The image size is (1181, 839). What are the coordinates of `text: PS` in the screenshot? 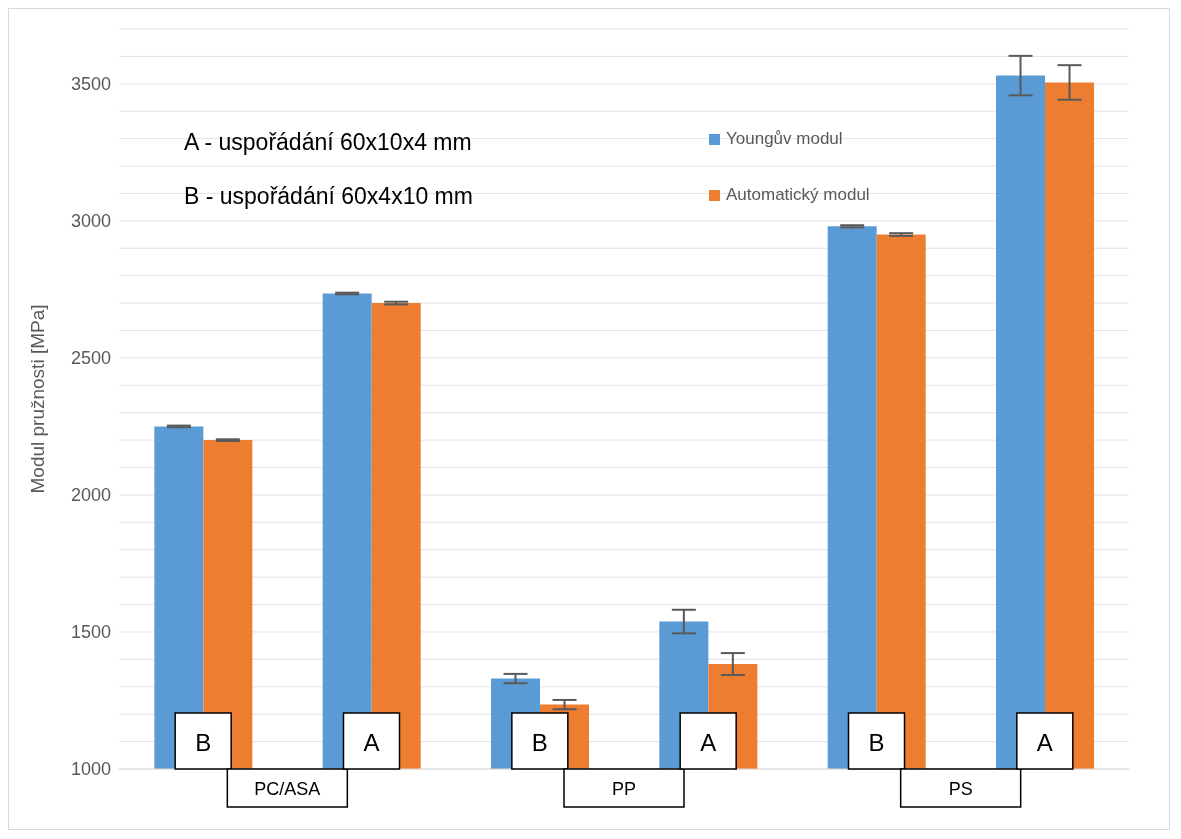 It's located at (960, 789).